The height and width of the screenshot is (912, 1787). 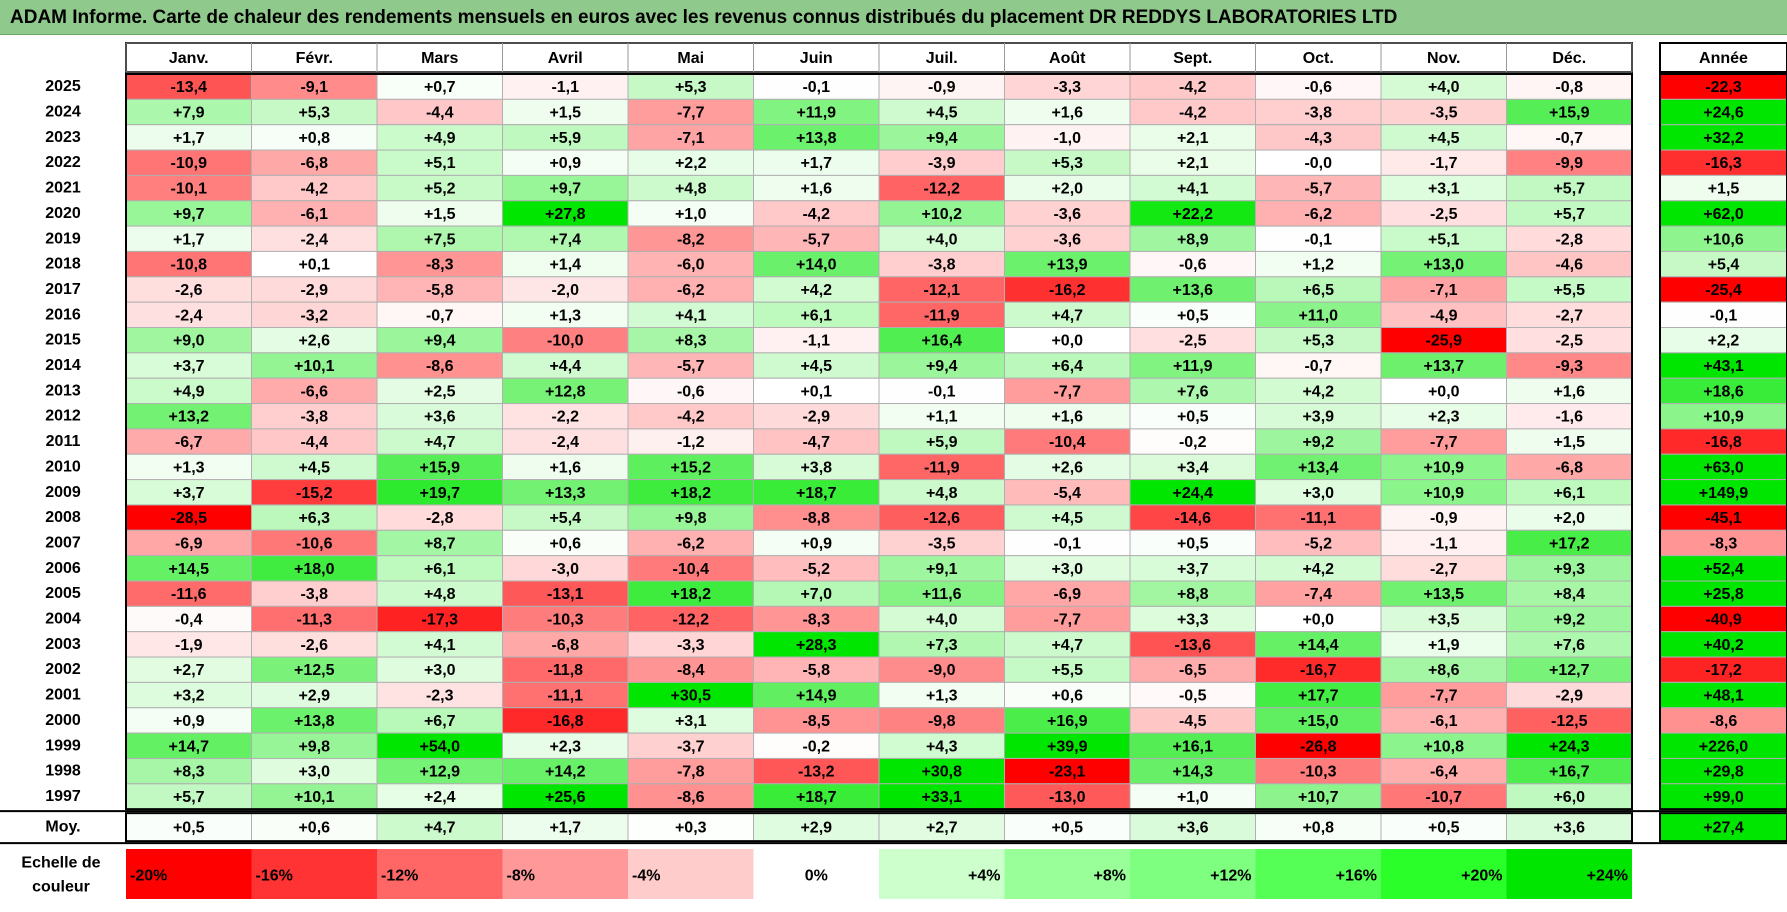 What do you see at coordinates (314, 645) in the screenshot?
I see `heatmap-cell-value: -2,6` at bounding box center [314, 645].